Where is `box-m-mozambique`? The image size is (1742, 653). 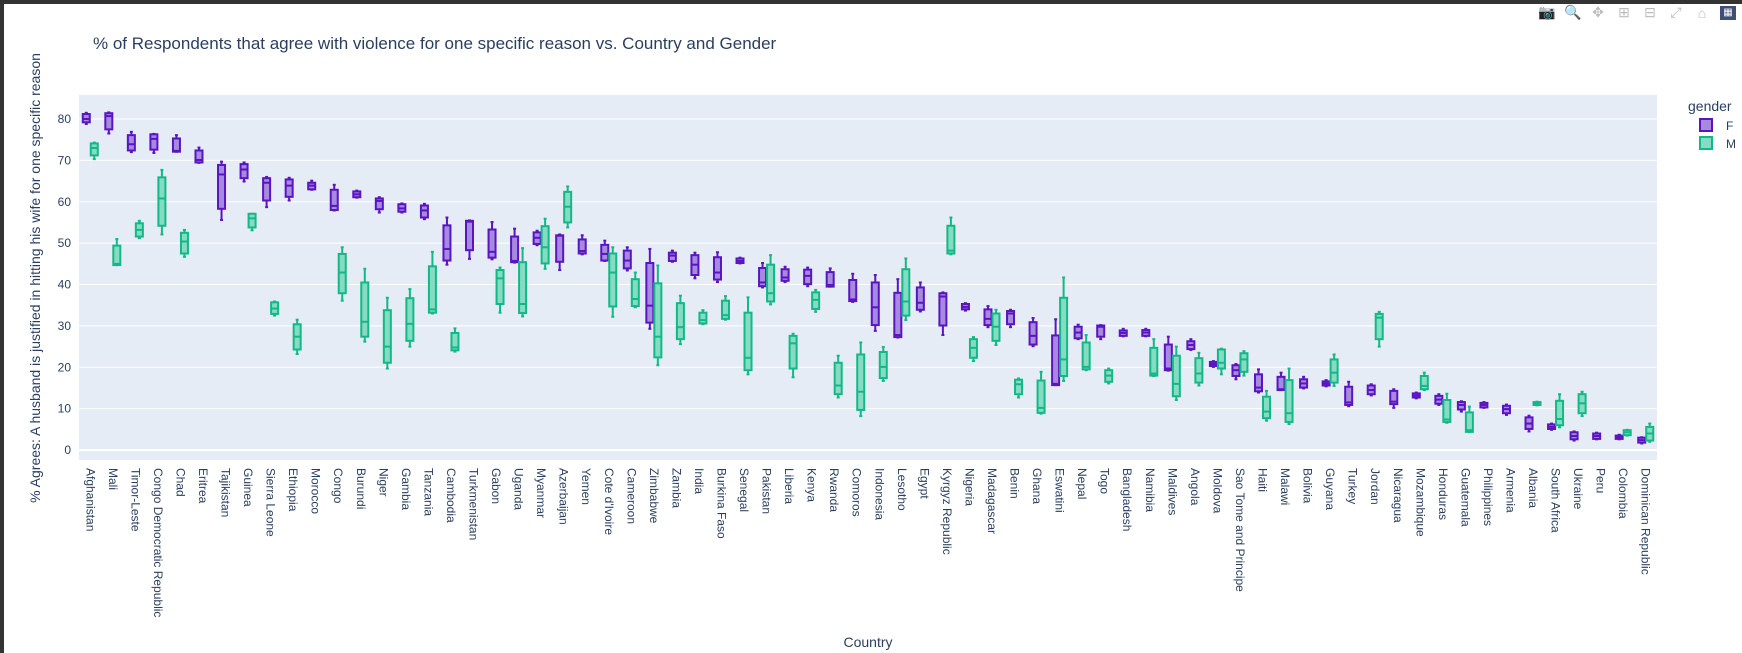
box-m-mozambique is located at coordinates (1424, 381).